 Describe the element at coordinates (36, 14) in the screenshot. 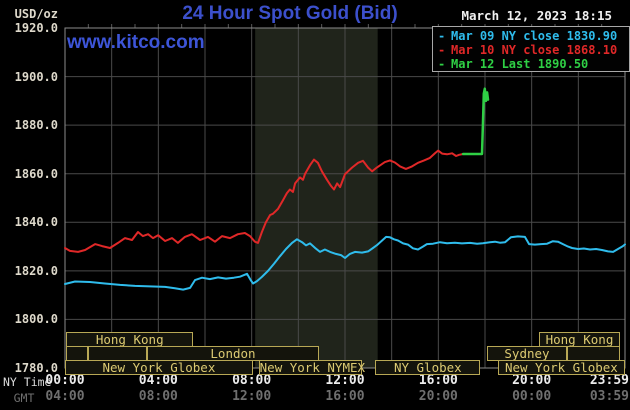

I see `y-axis-unit-label: USD/oz` at that location.